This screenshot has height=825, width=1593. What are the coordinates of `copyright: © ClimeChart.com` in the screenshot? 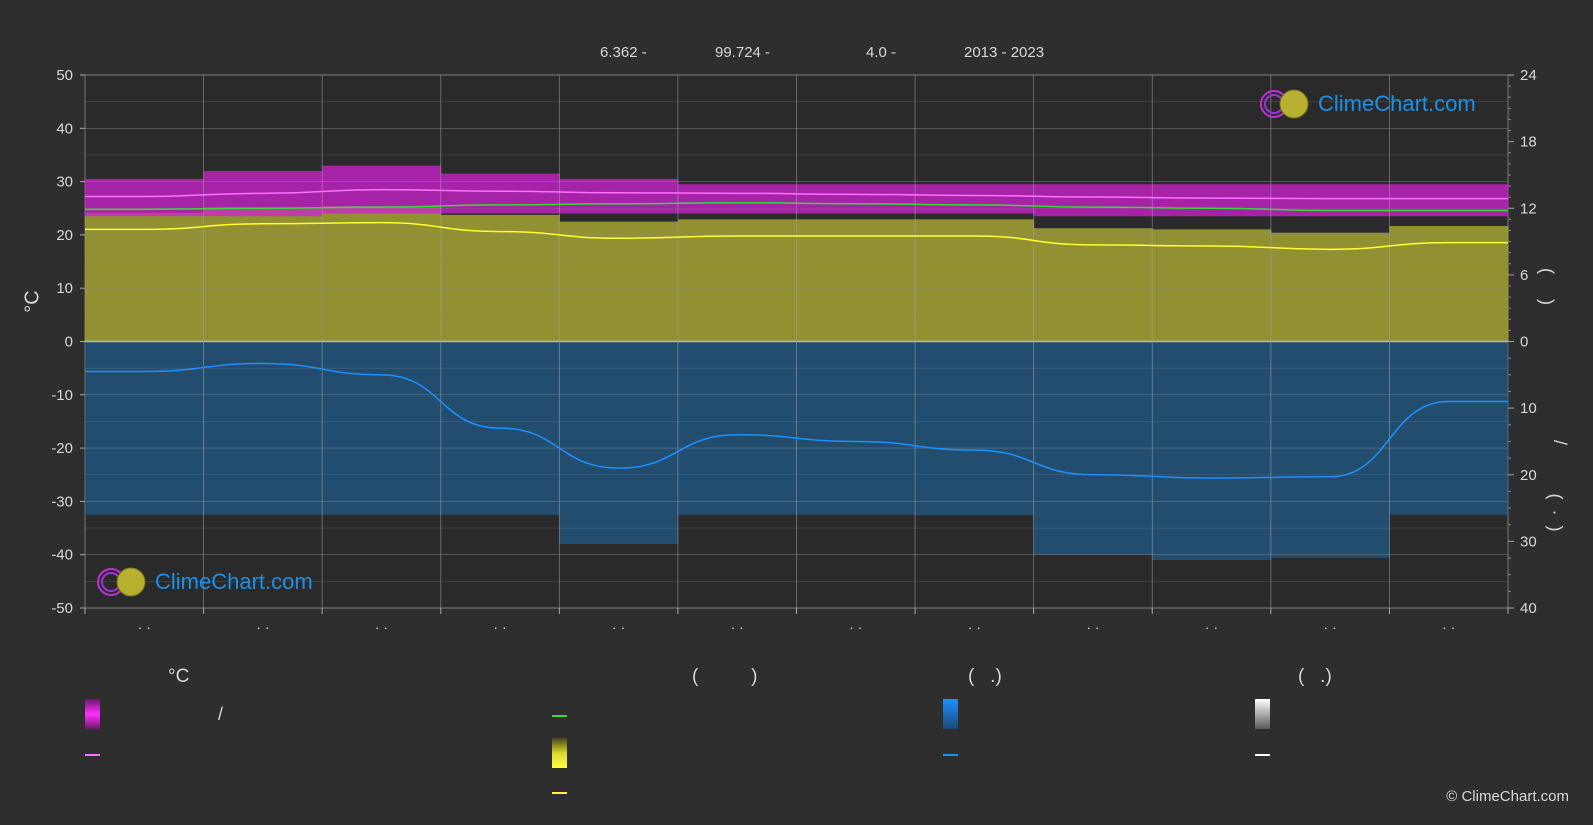 It's located at (1507, 796).